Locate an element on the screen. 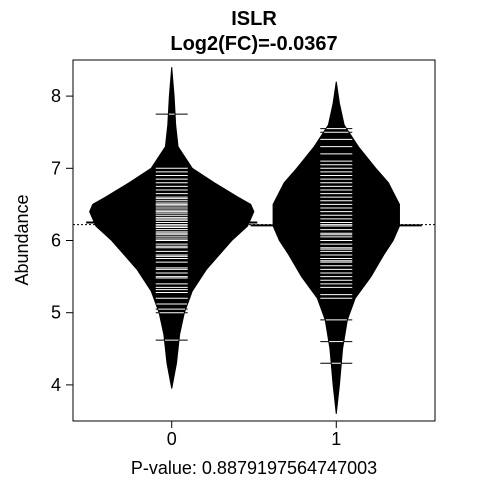 This screenshot has width=480, height=480. x-axis-label: P-value: 0.8879197564747003 is located at coordinates (254, 468).